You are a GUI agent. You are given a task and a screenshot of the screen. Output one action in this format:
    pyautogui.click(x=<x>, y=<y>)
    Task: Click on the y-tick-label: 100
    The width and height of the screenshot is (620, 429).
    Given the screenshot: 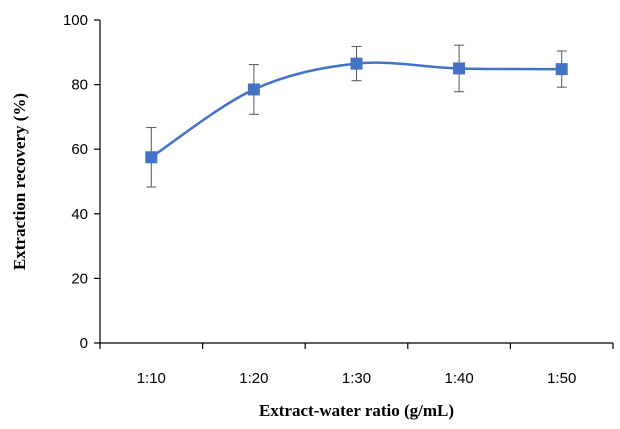 What is the action you would take?
    pyautogui.click(x=75, y=20)
    